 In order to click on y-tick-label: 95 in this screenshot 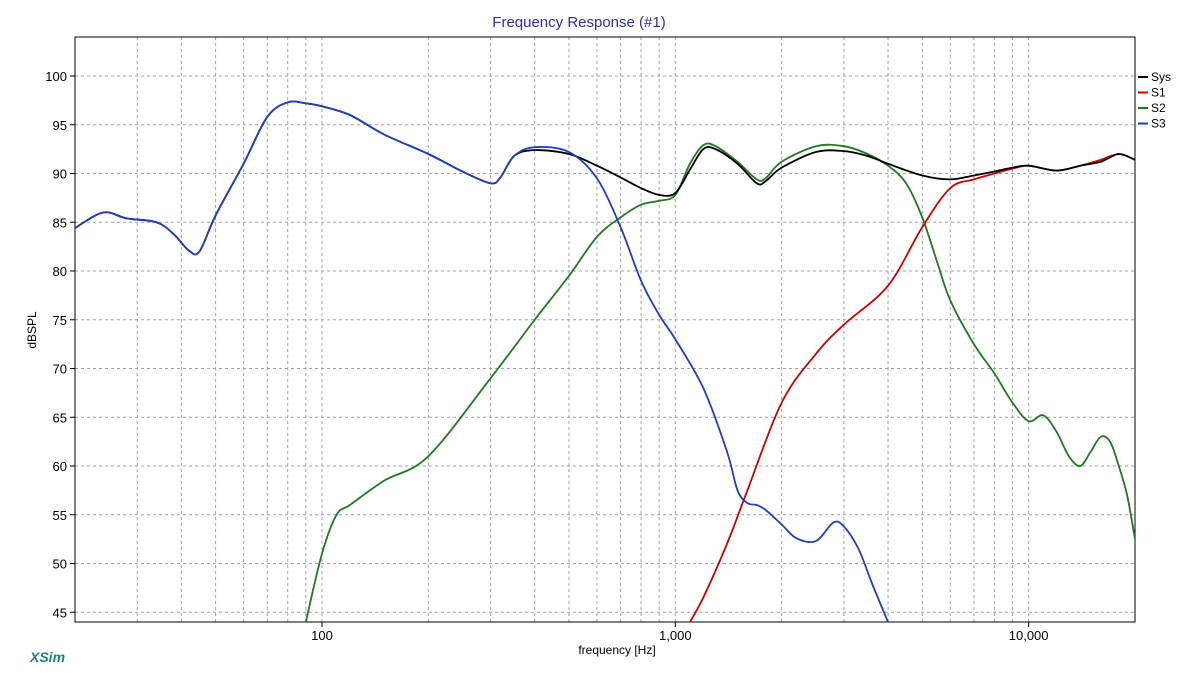, I will do `click(60, 125)`.